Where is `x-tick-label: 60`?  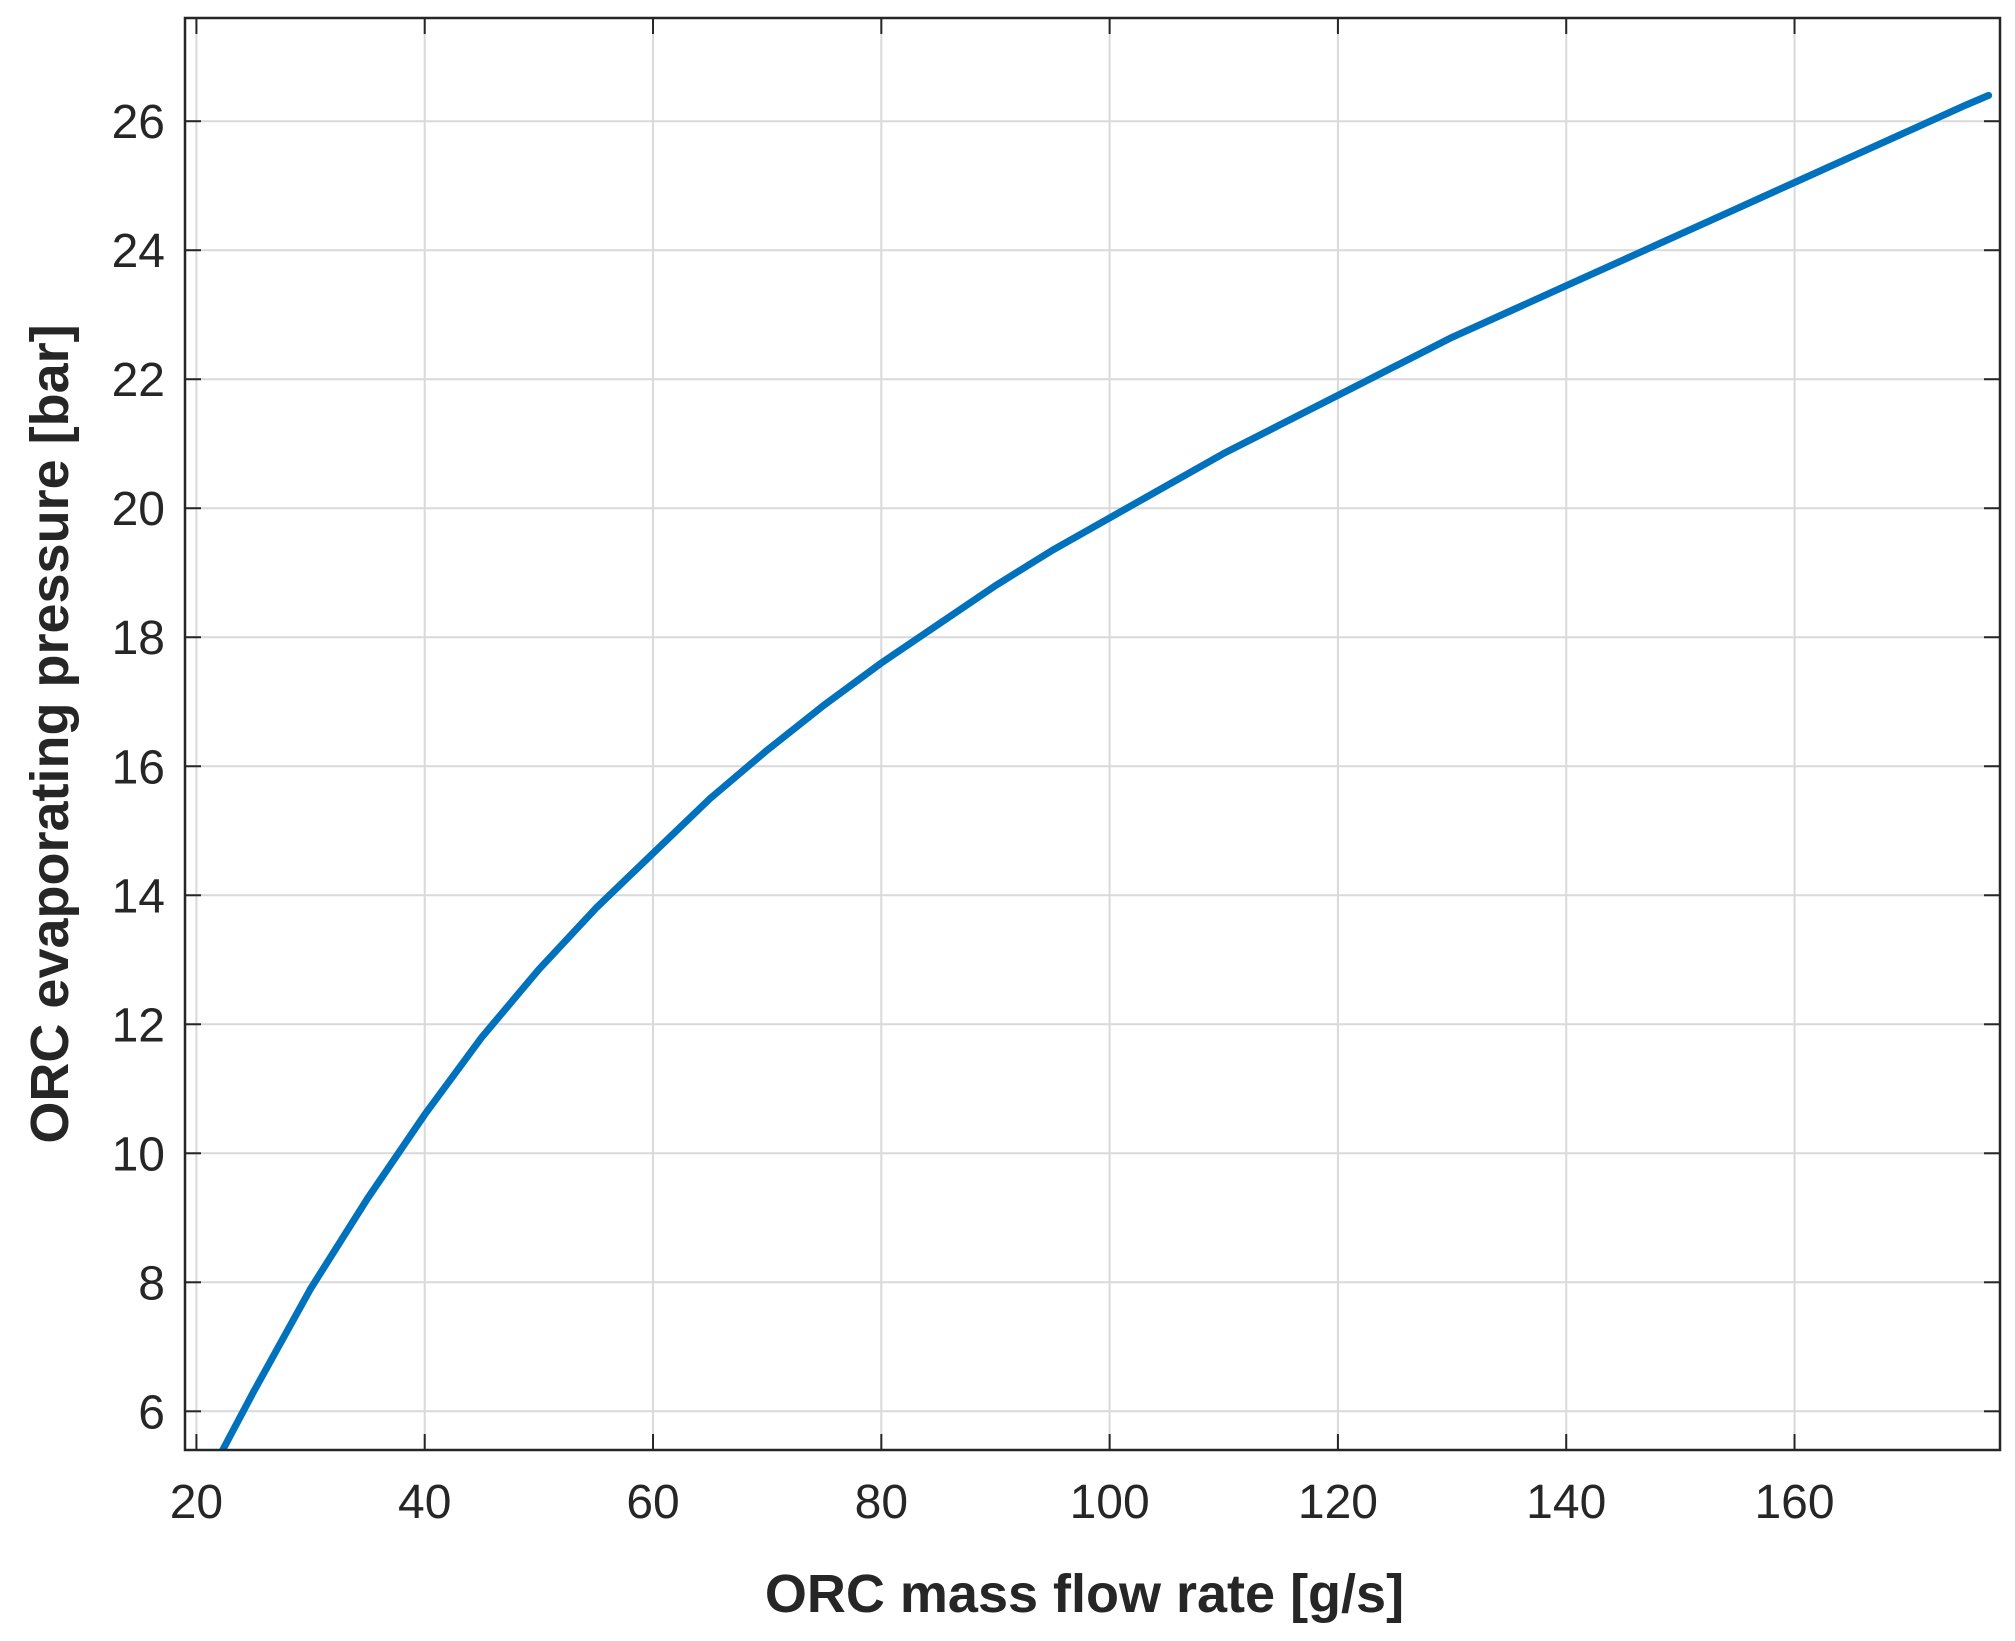 x-tick-label: 60 is located at coordinates (652, 1502).